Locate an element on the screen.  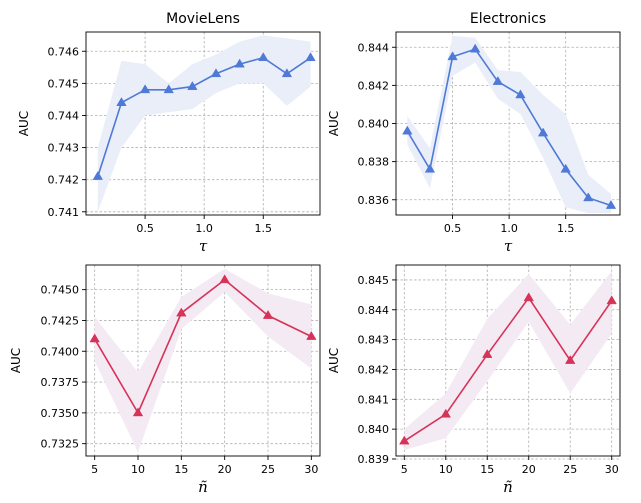
y-tick-label: 0.746 is located at coordinates (64, 51).